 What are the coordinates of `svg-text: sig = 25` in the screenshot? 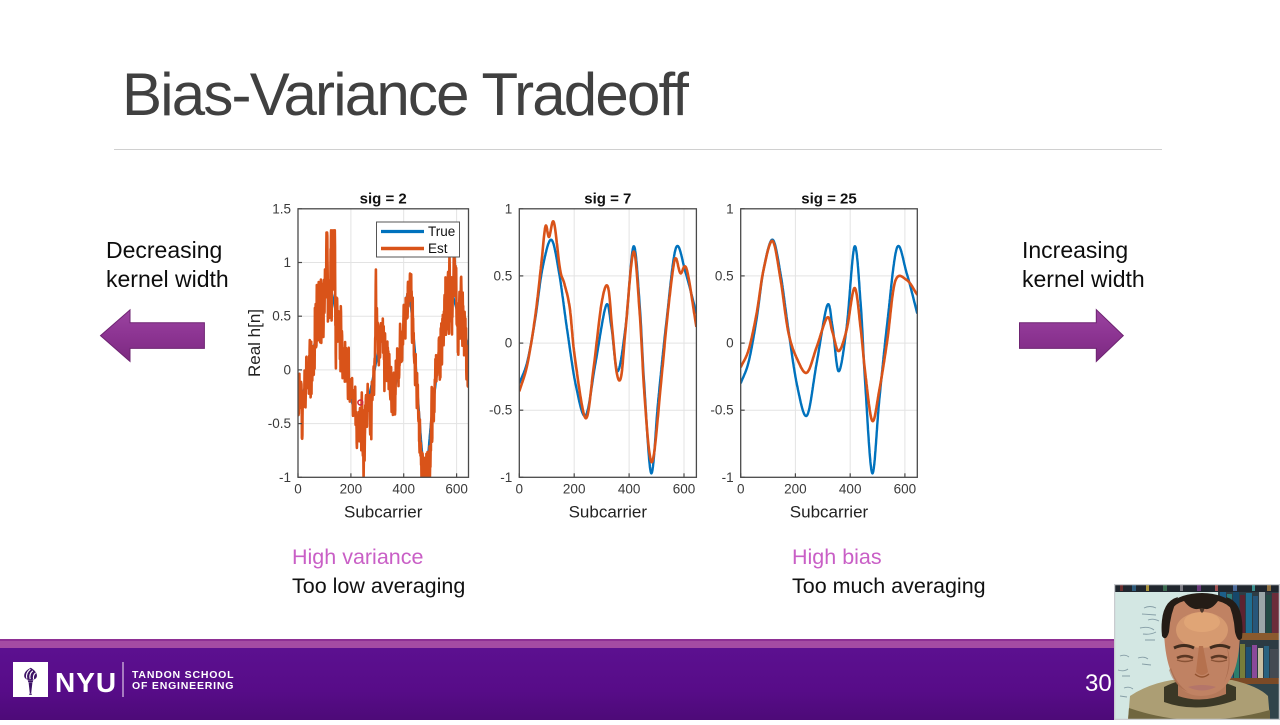 It's located at (828, 199).